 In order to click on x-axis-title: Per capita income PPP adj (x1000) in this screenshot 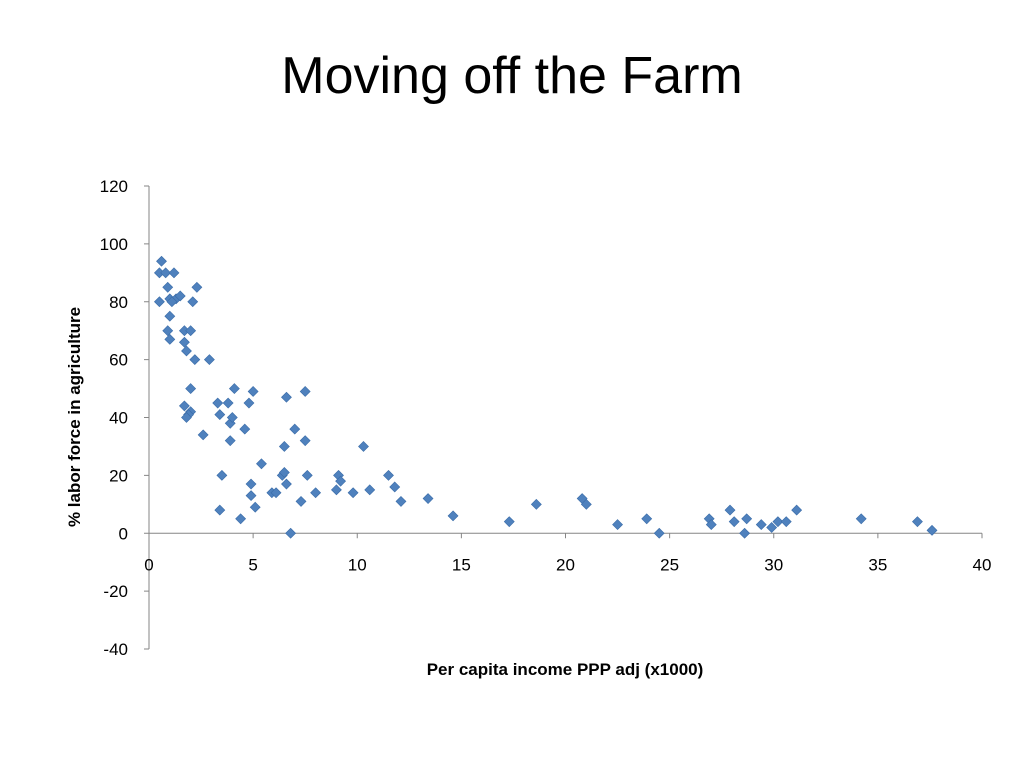, I will do `click(565, 669)`.